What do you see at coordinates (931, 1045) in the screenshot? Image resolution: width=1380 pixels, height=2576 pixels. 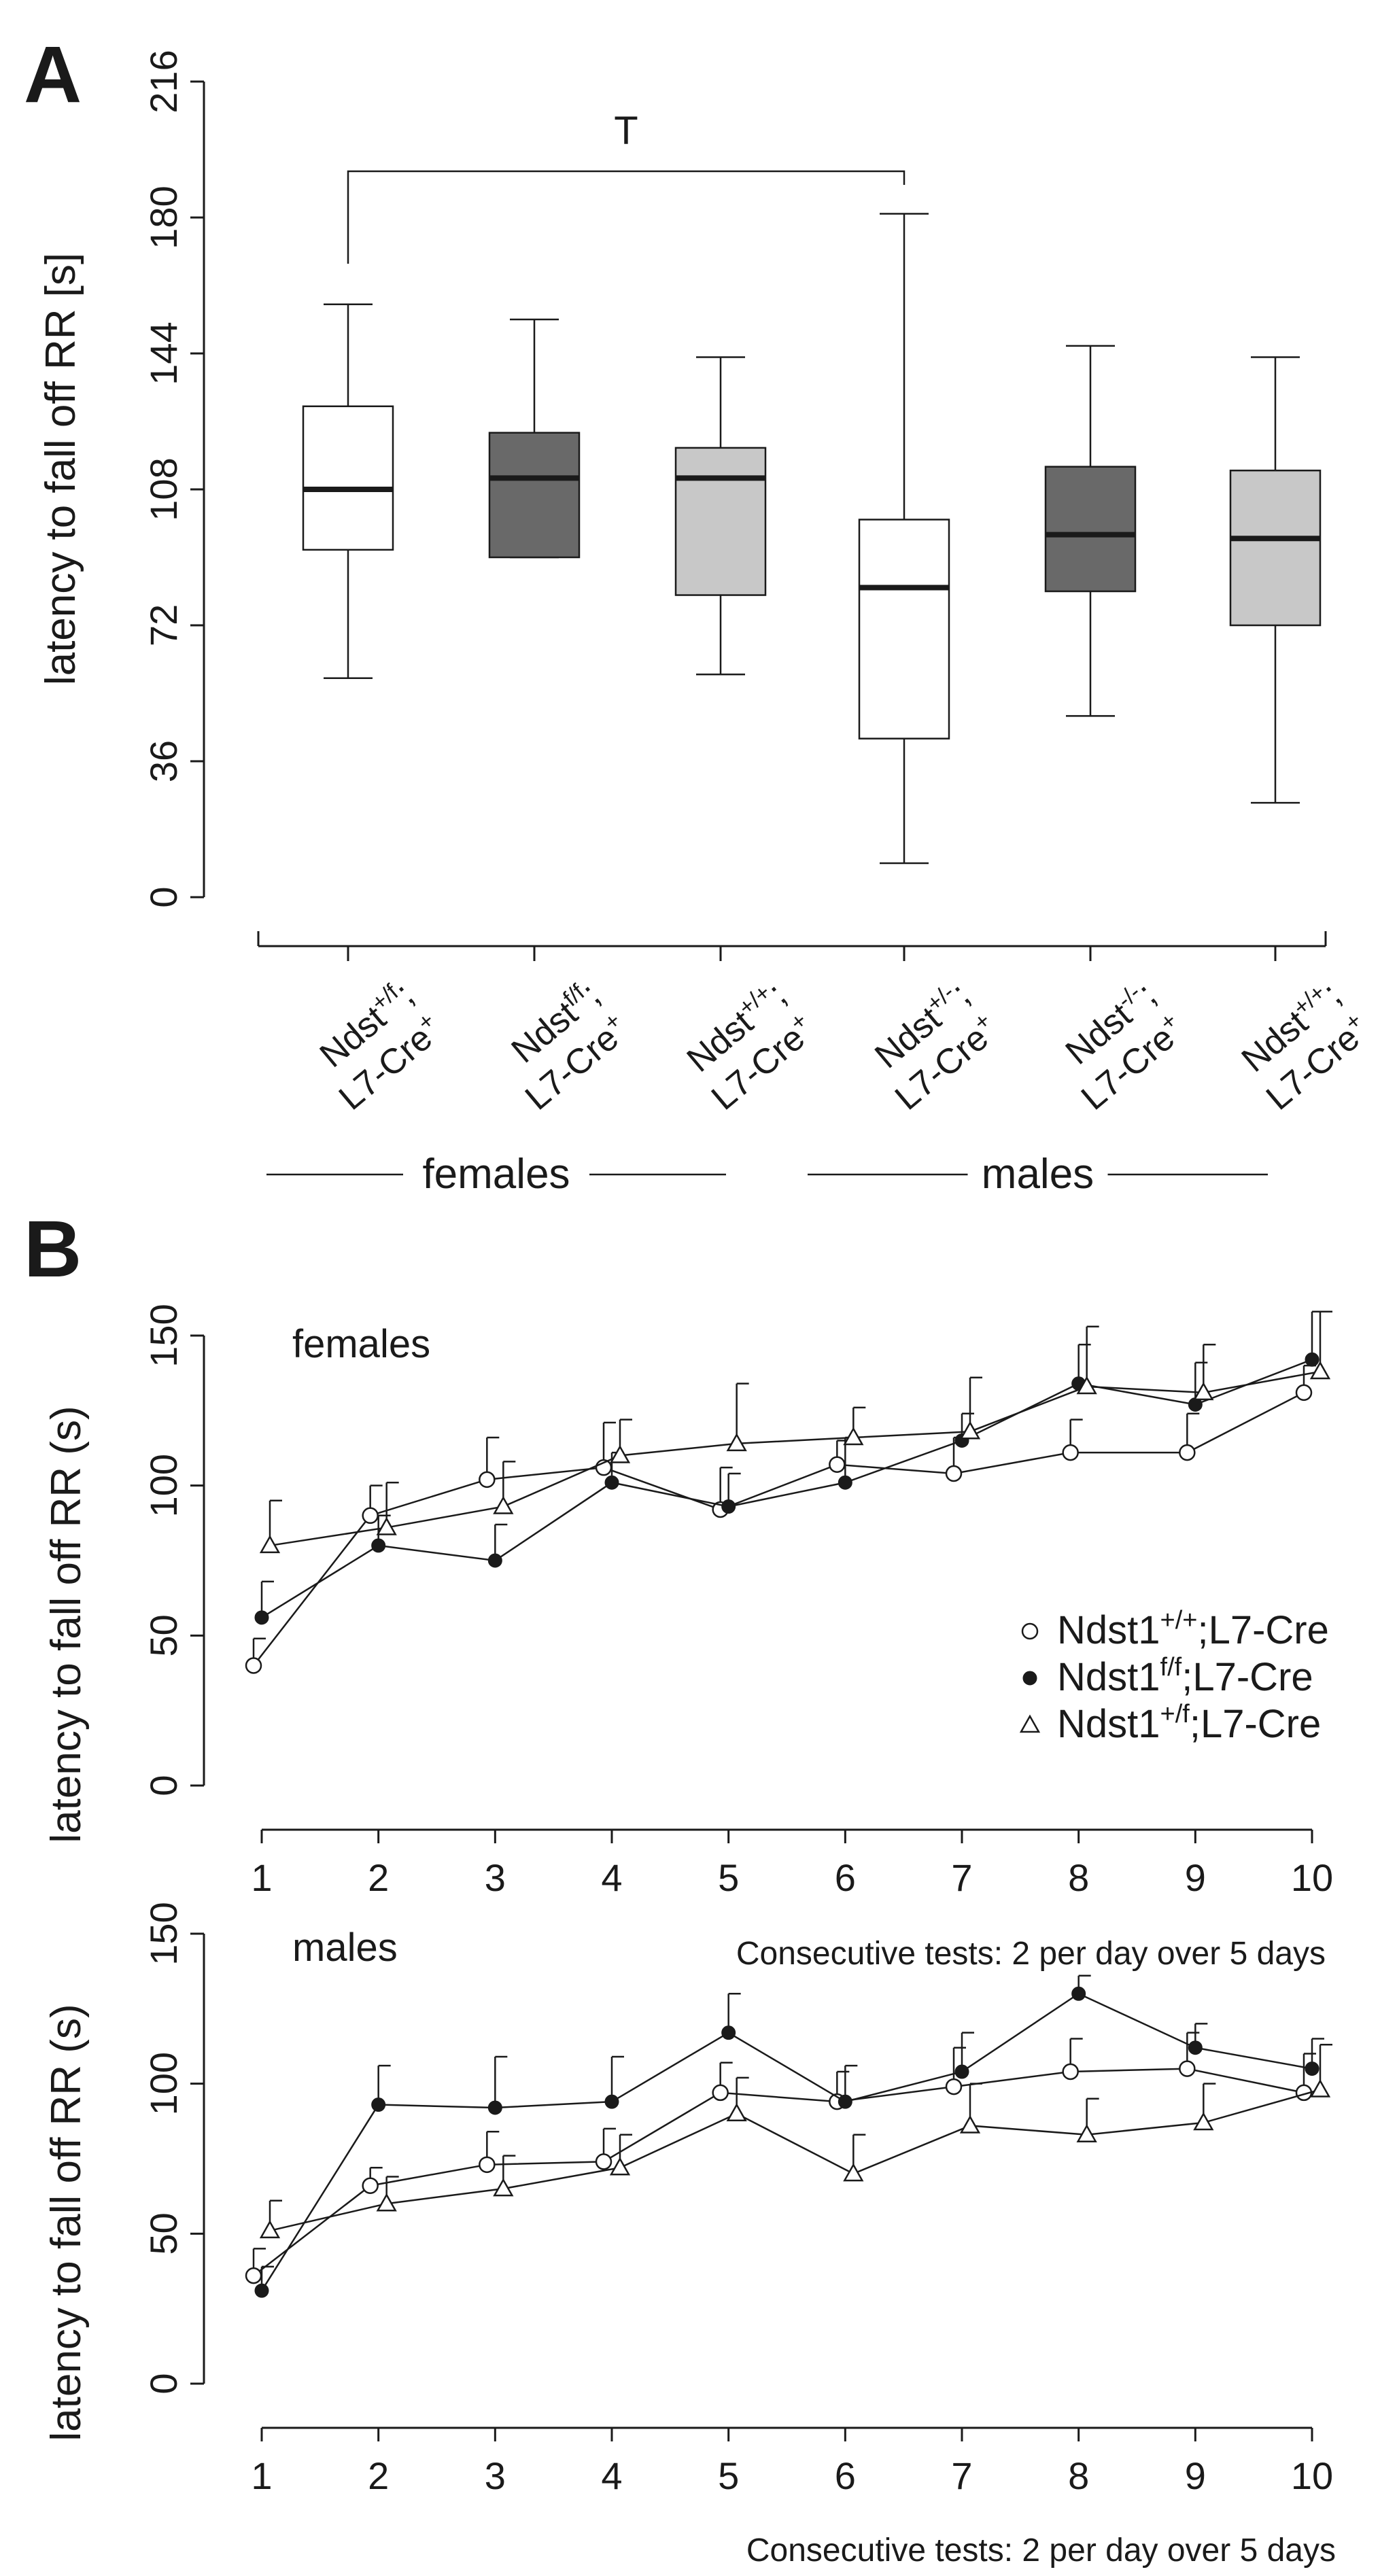 I see `category-label: Ndst+/-;L7-Cre+` at bounding box center [931, 1045].